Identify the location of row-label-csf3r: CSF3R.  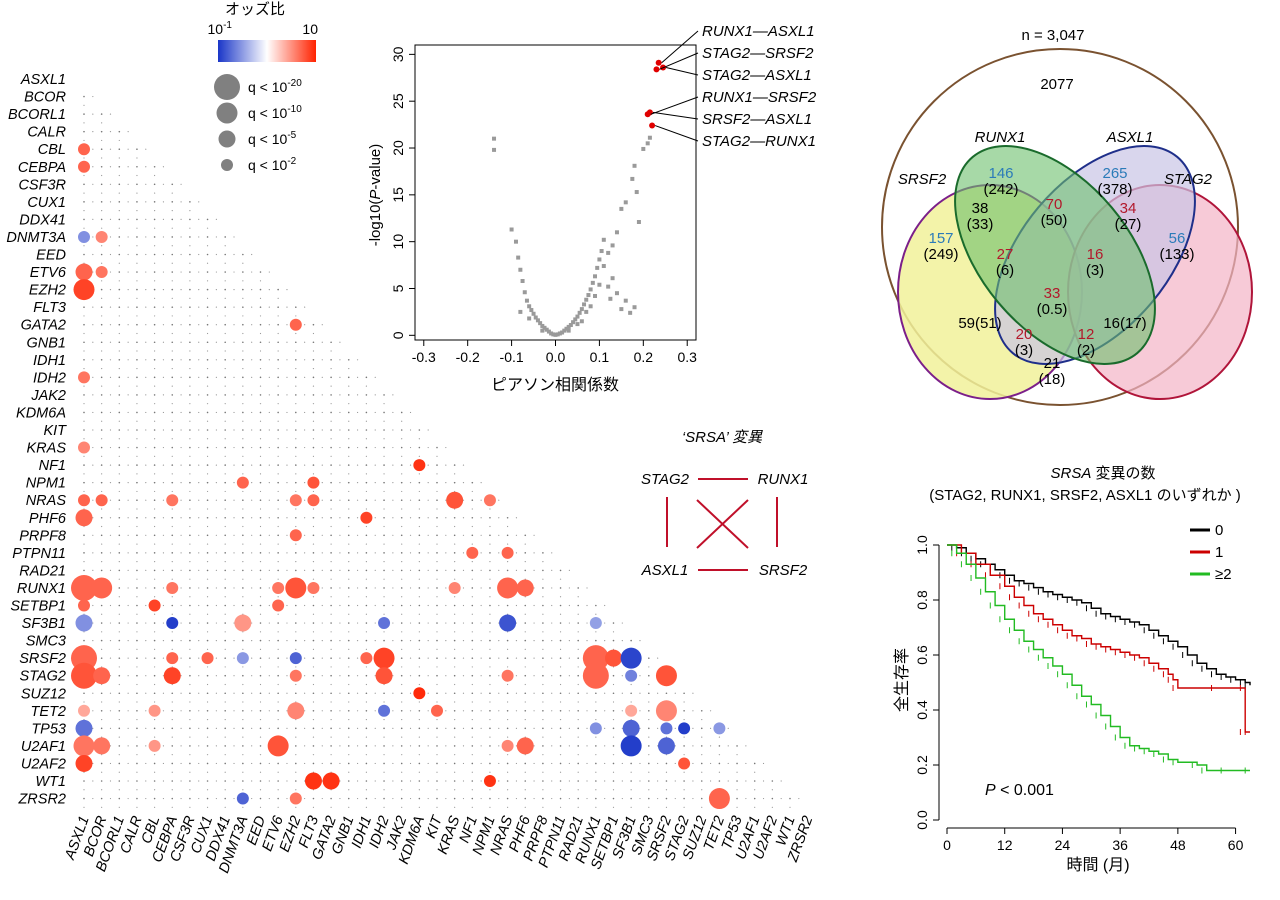
(42, 185).